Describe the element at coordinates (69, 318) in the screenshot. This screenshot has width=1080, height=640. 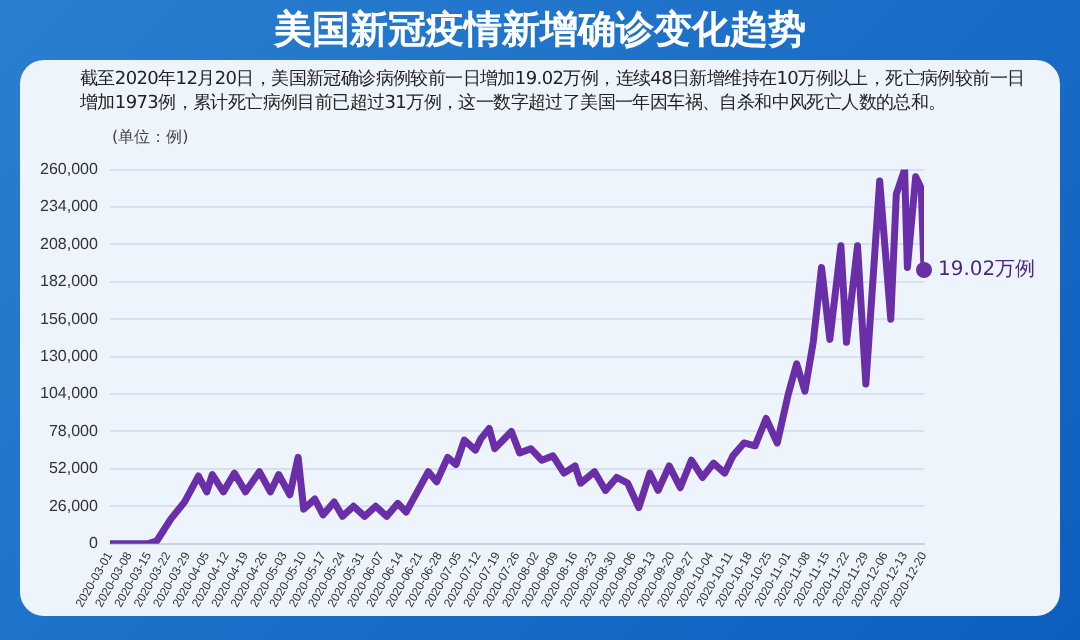
I see `y-tick-label: 156,000` at that location.